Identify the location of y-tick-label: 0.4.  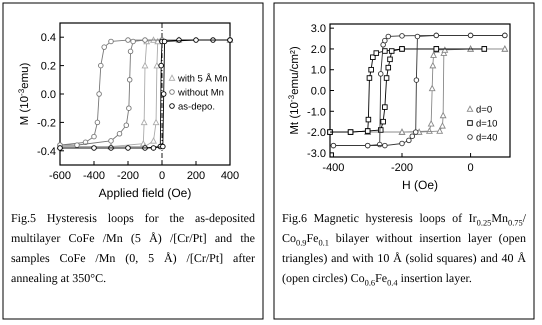
(48, 38).